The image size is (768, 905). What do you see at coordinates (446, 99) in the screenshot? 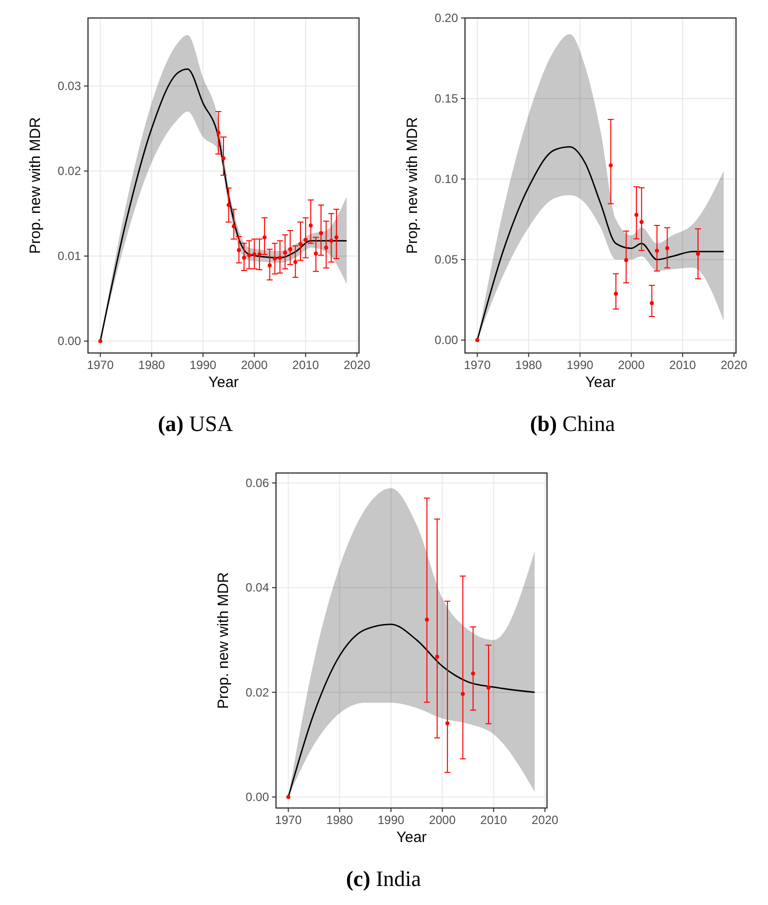
I see `y-tick-label: 0.15` at bounding box center [446, 99].